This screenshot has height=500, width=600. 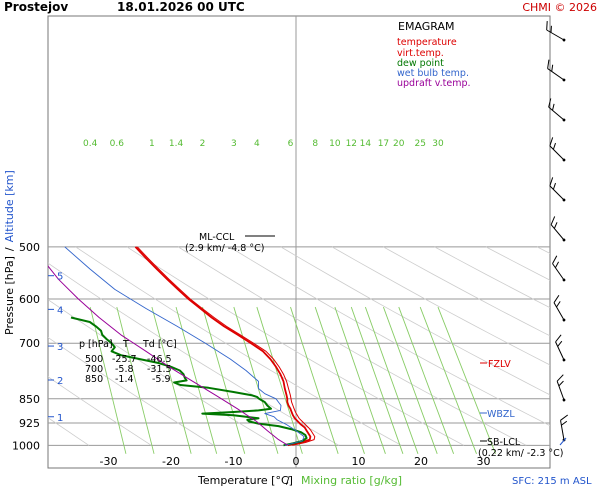 What do you see at coordinates (124, 379) in the screenshot?
I see `table-cell-t-850: -1.4` at bounding box center [124, 379].